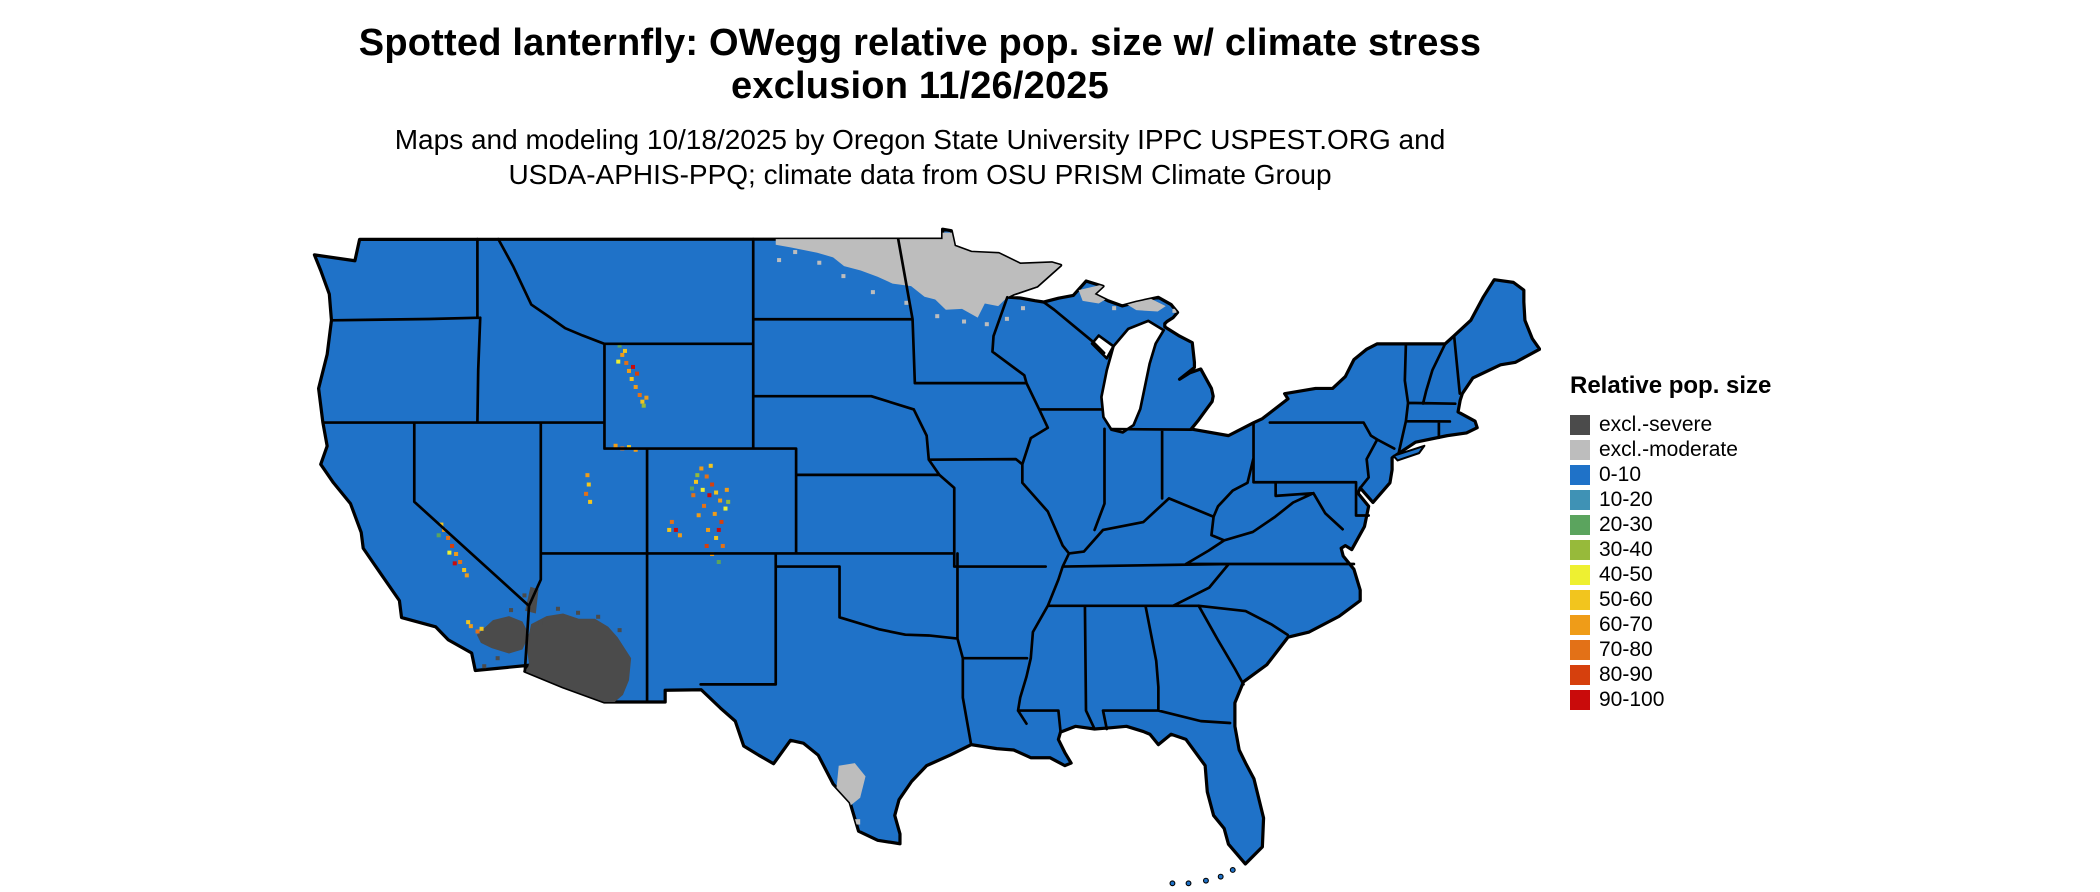  Describe the element at coordinates (1626, 549) in the screenshot. I see `legend-item-label: 30-40` at that location.